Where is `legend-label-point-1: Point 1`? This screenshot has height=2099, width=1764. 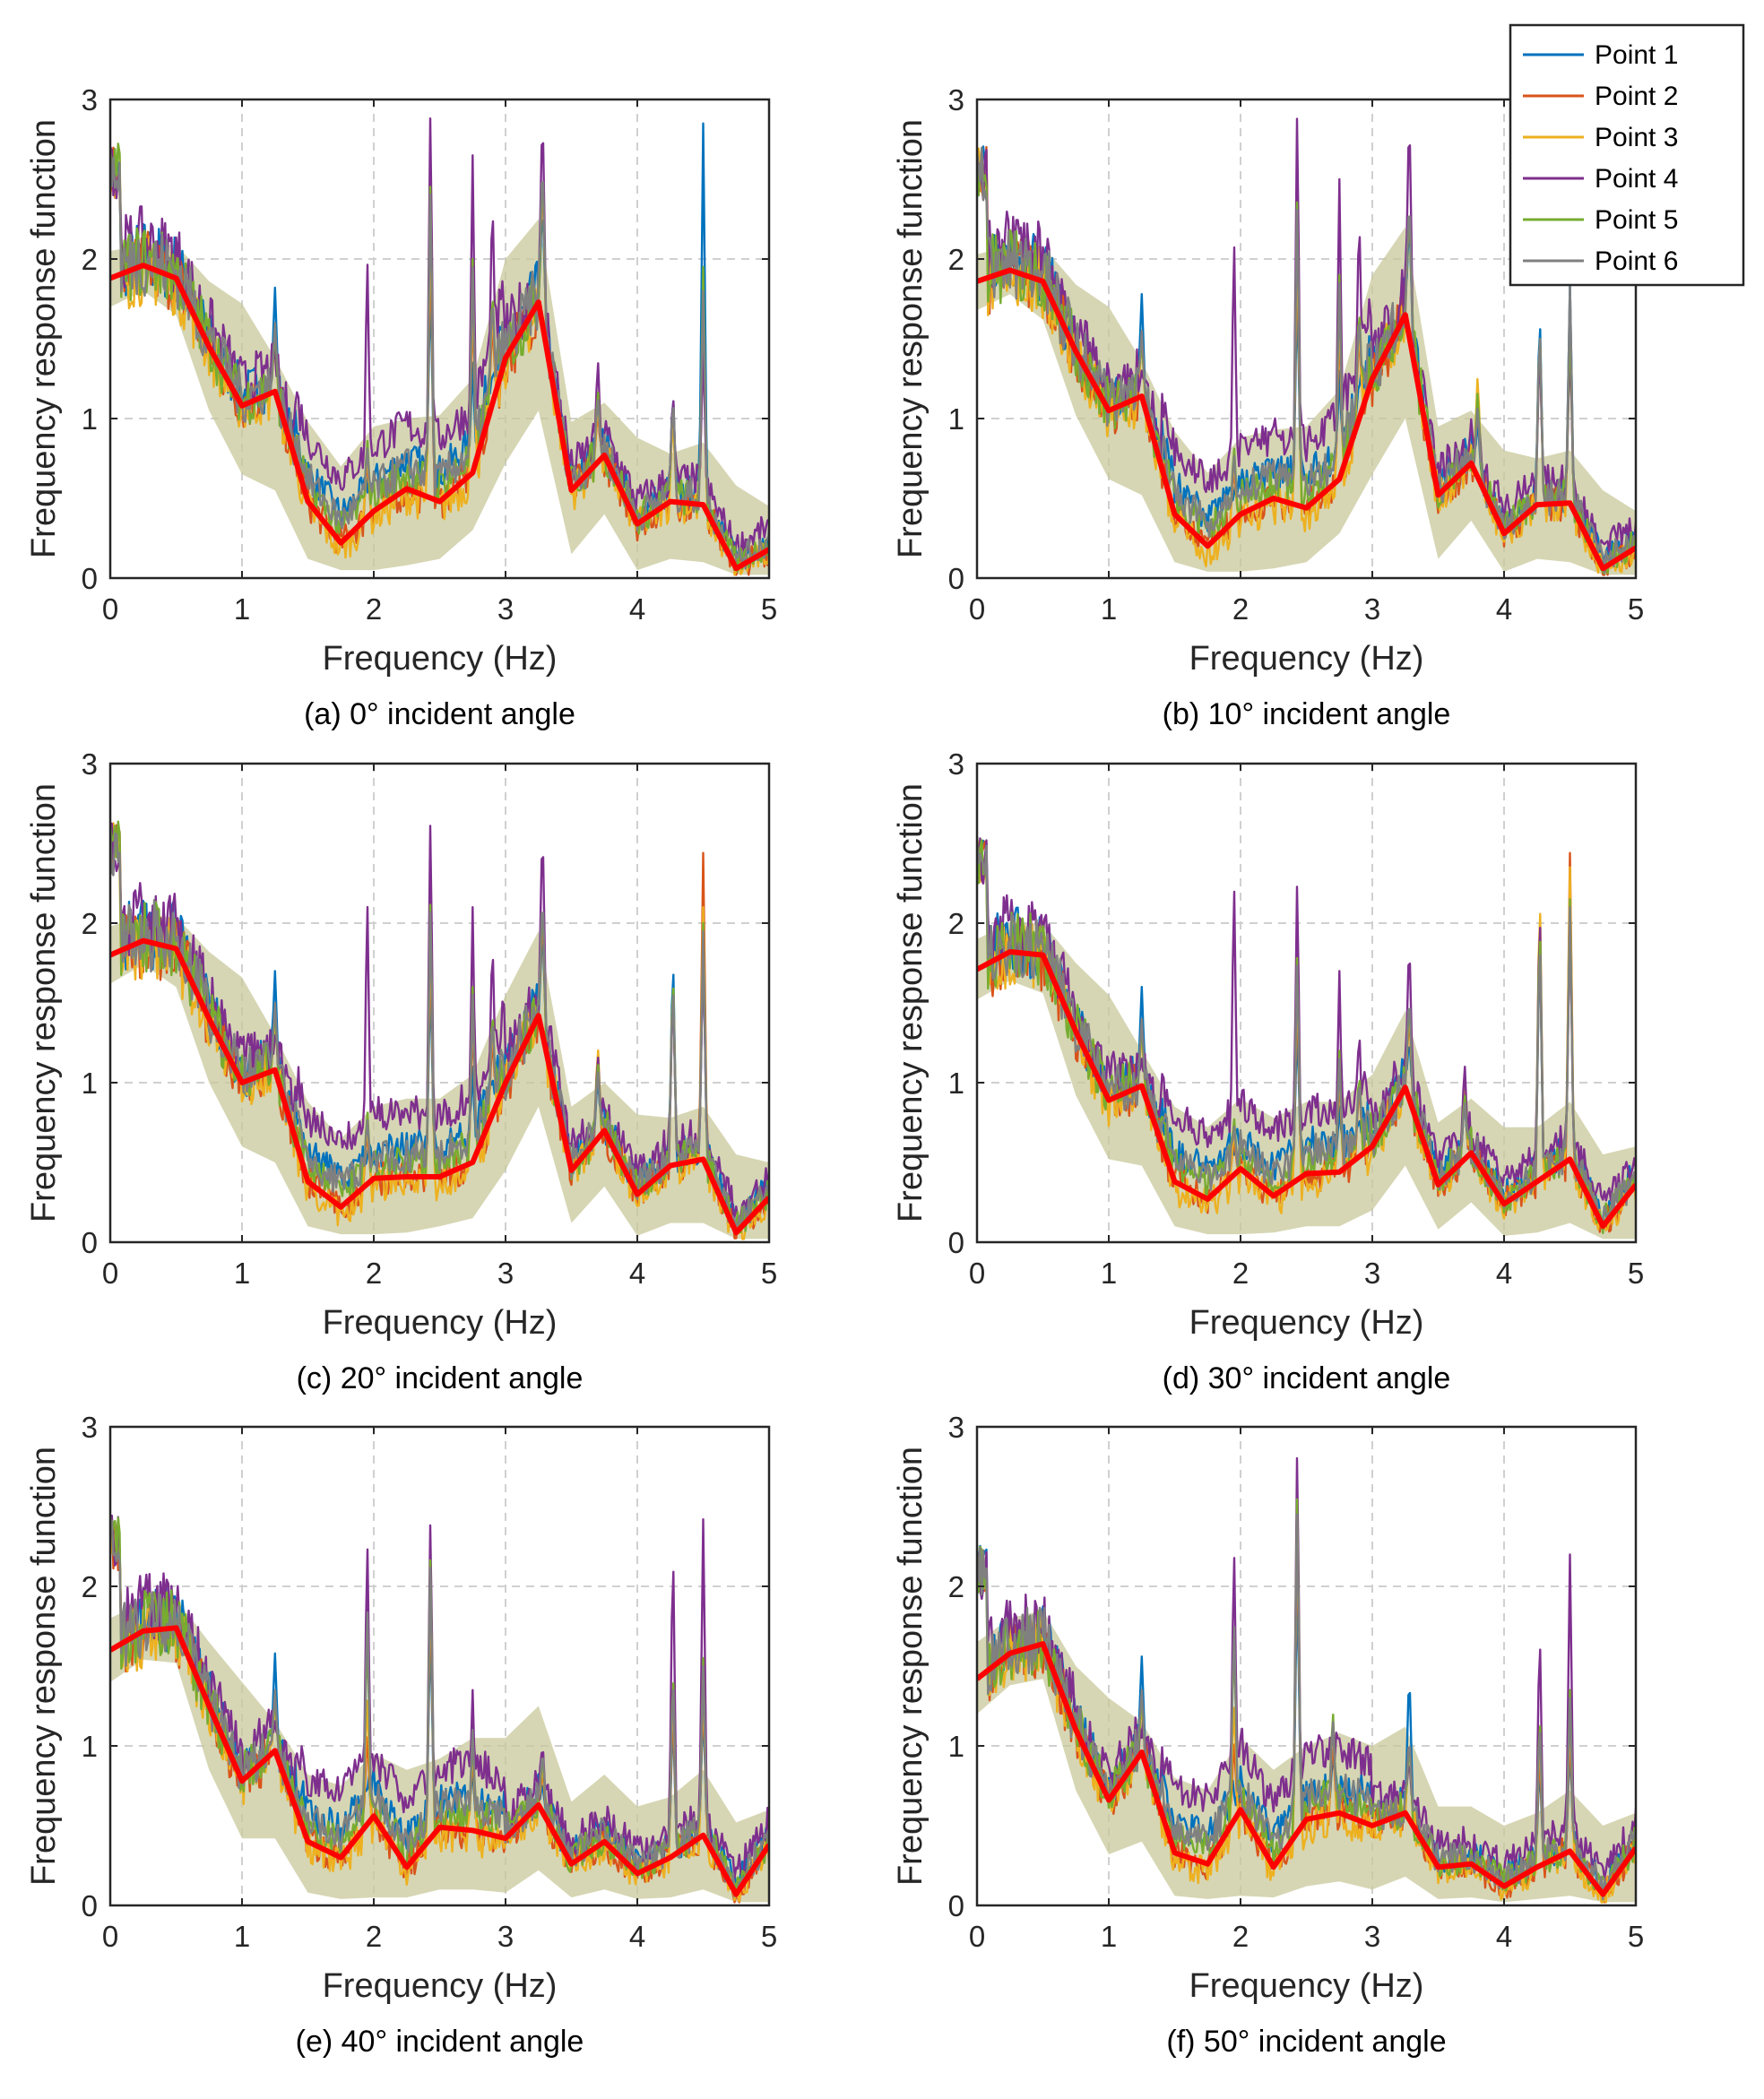 legend-label-point-1: Point 1 is located at coordinates (1636, 55).